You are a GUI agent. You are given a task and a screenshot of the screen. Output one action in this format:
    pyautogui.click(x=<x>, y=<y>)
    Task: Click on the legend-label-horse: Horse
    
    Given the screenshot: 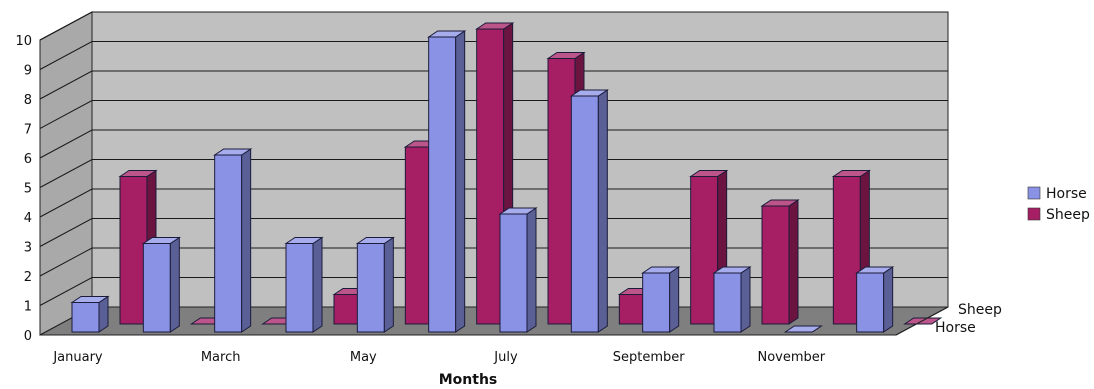 What is the action you would take?
    pyautogui.click(x=1066, y=194)
    